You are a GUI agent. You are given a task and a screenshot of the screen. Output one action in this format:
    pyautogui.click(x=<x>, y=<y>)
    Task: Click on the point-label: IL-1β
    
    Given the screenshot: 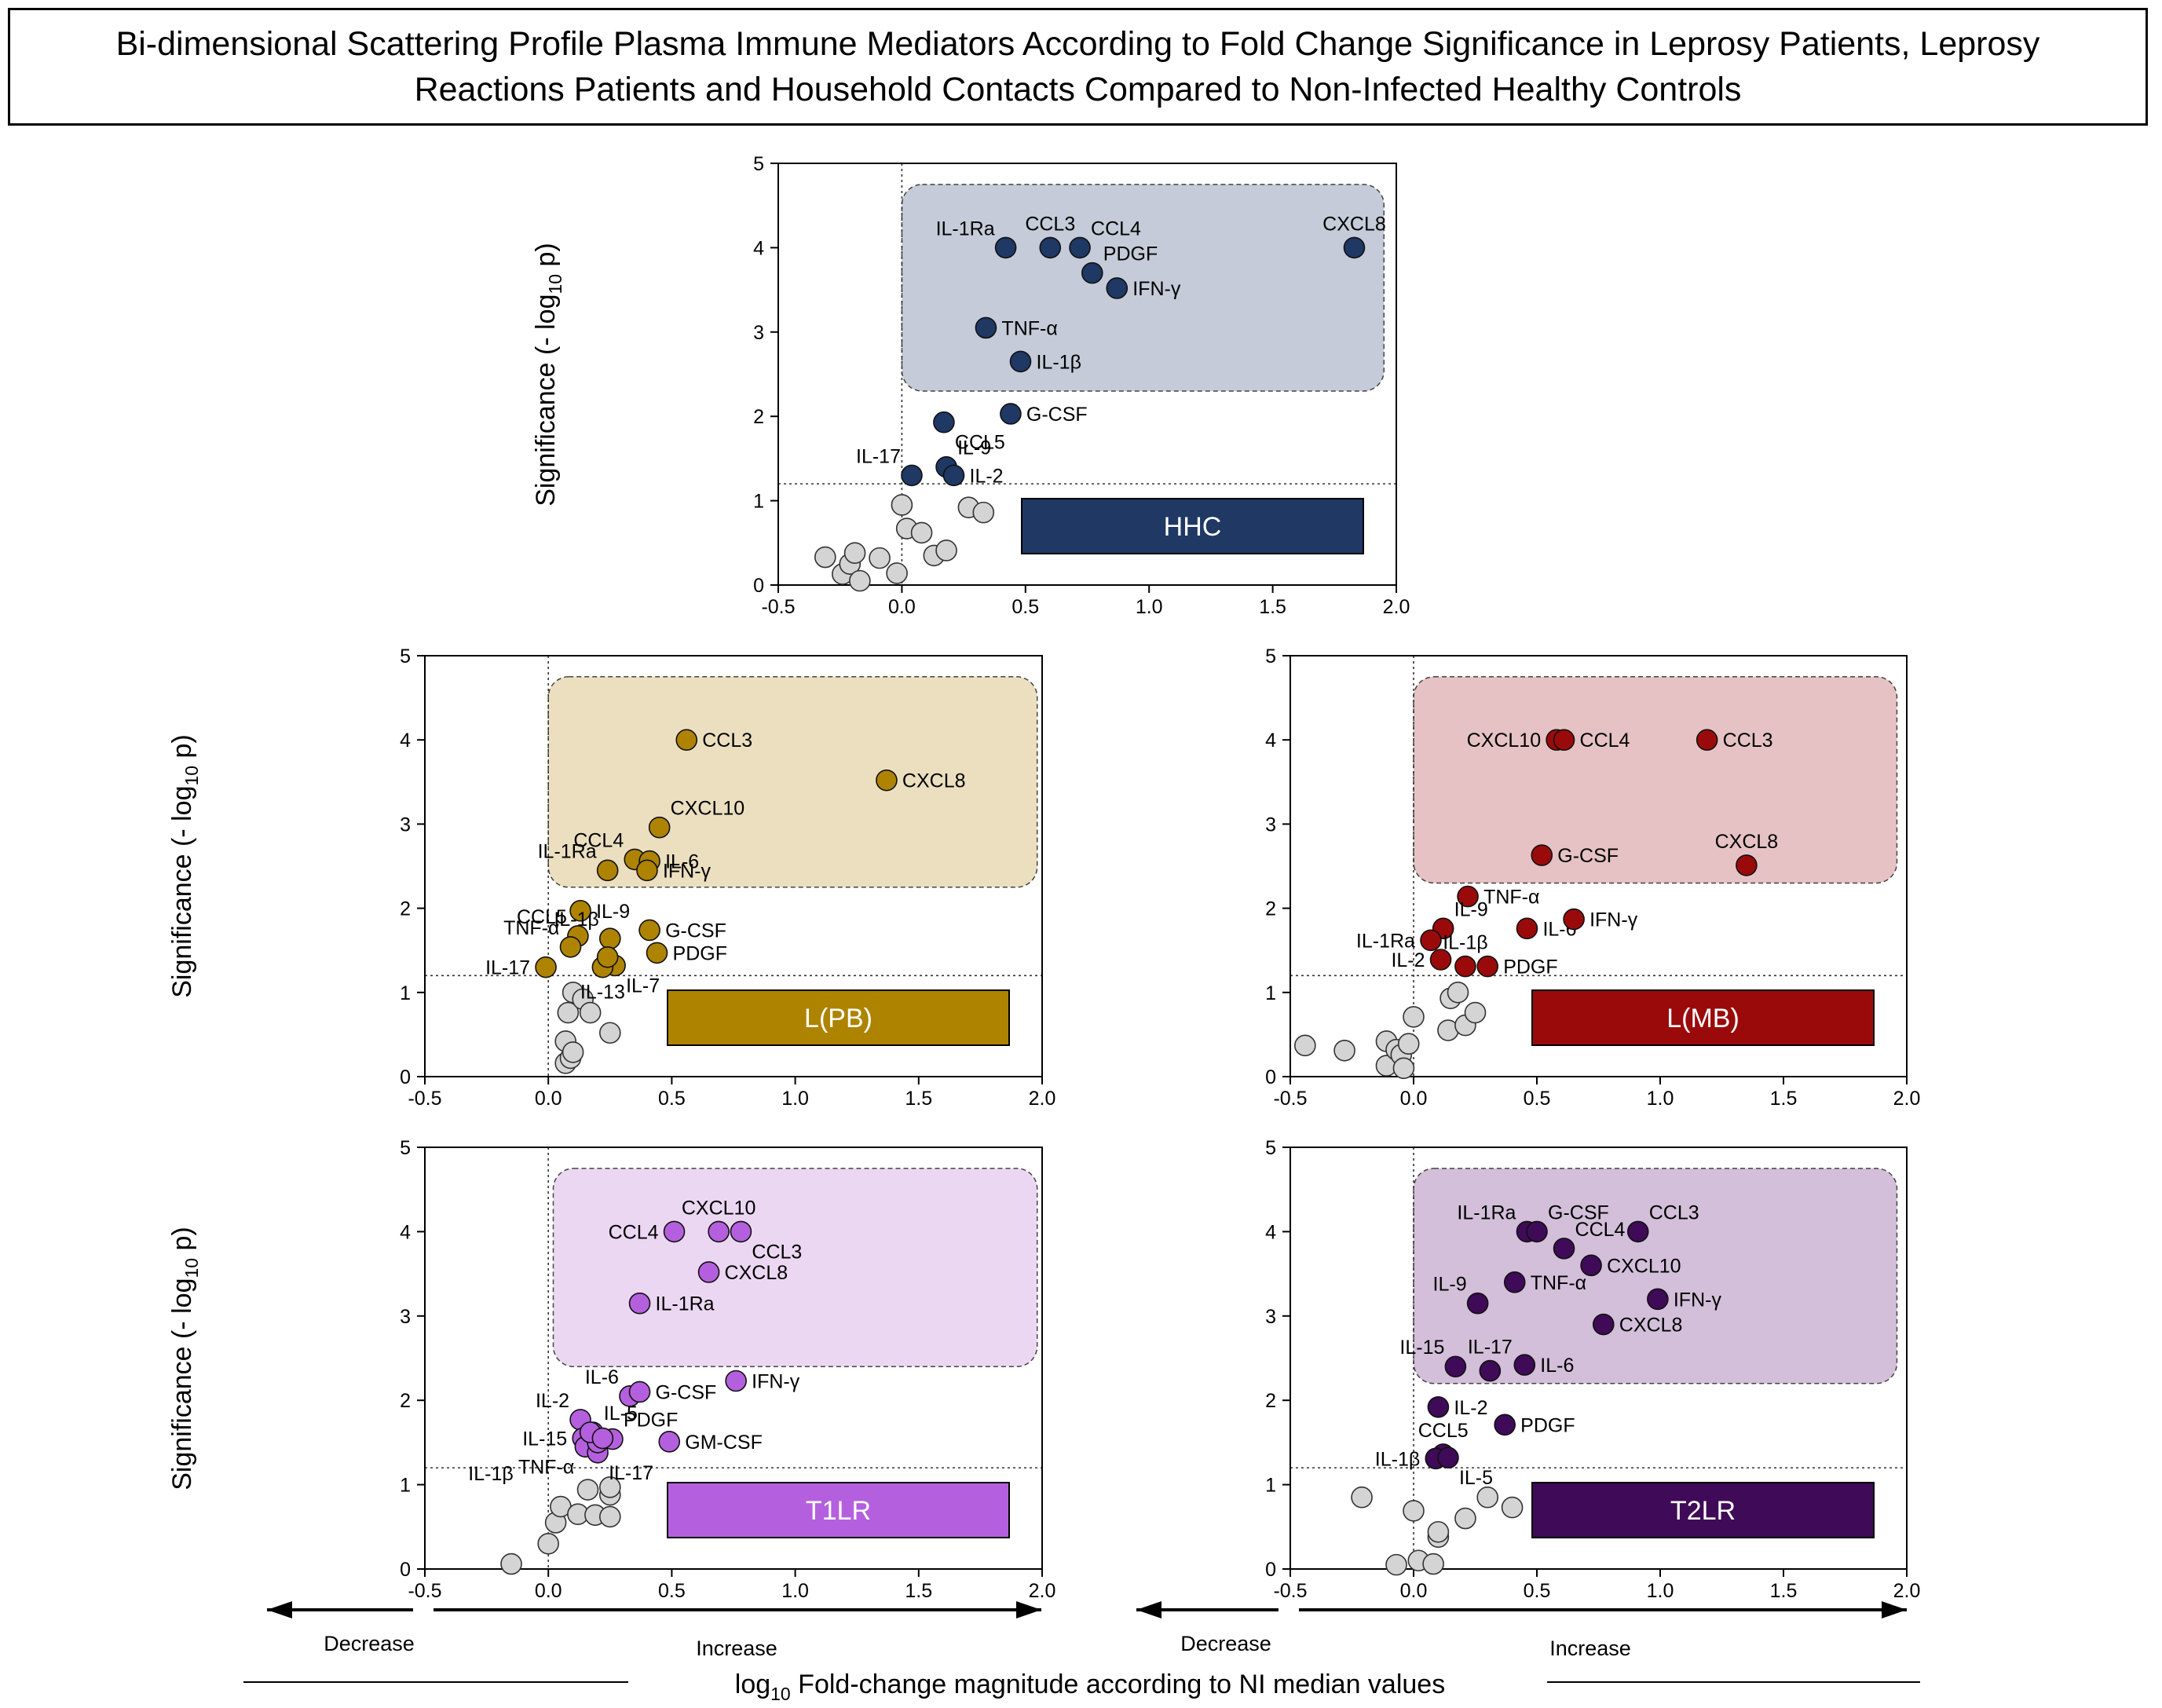 What is the action you would take?
    pyautogui.click(x=1465, y=943)
    